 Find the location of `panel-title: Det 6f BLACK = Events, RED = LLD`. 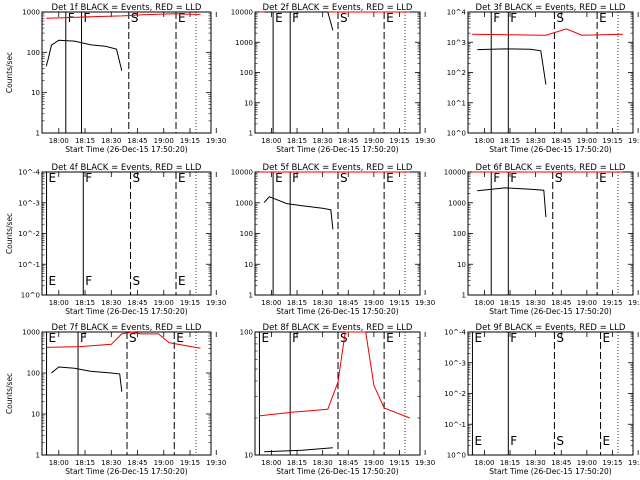

panel-title: Det 6f BLACK = Events, RED = LLD is located at coordinates (551, 168).